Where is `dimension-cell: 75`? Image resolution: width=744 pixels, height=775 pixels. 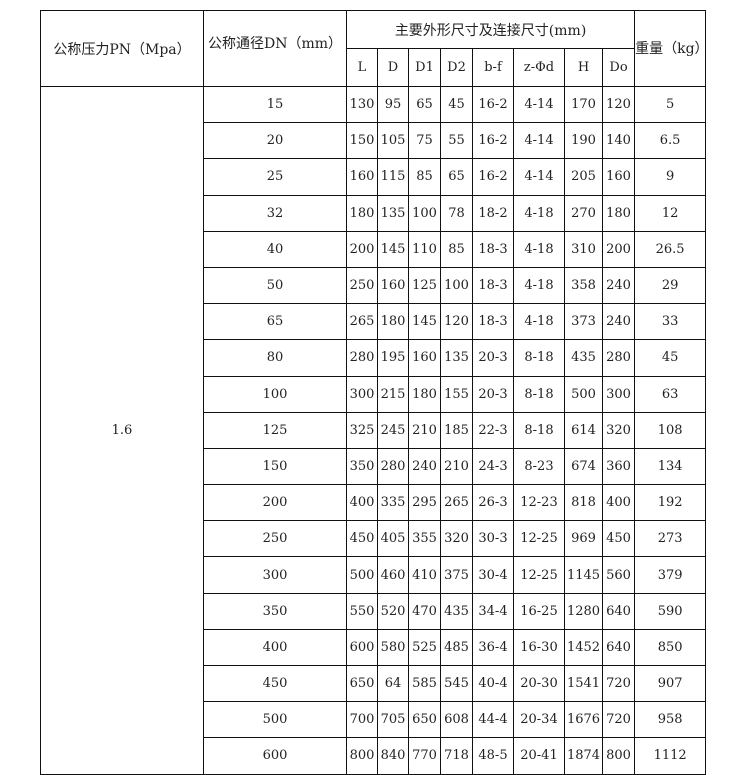
dimension-cell: 75 is located at coordinates (424, 141).